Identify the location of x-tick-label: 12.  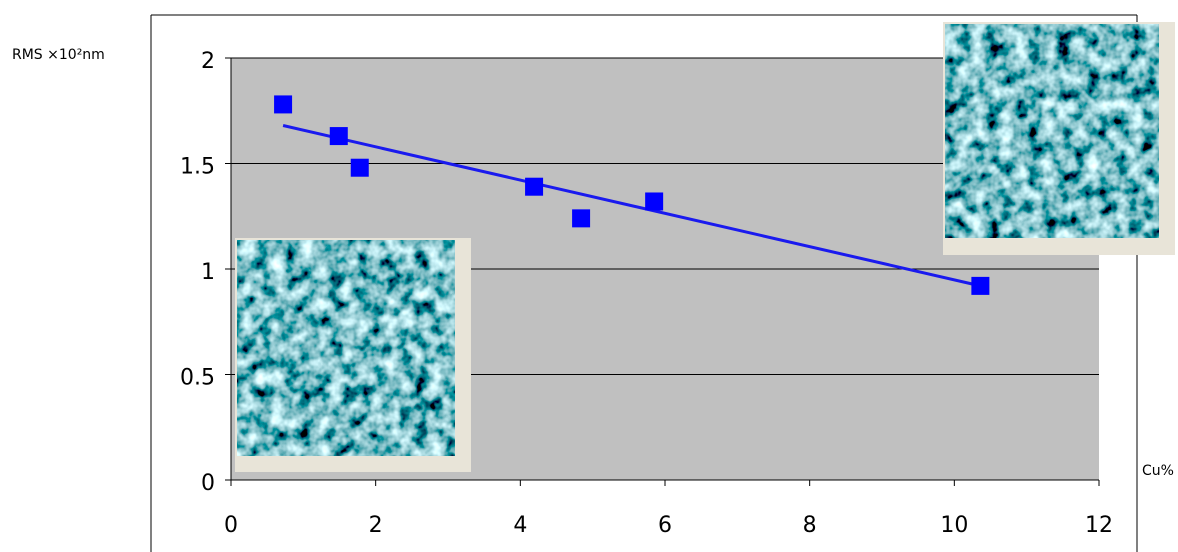
(1099, 525).